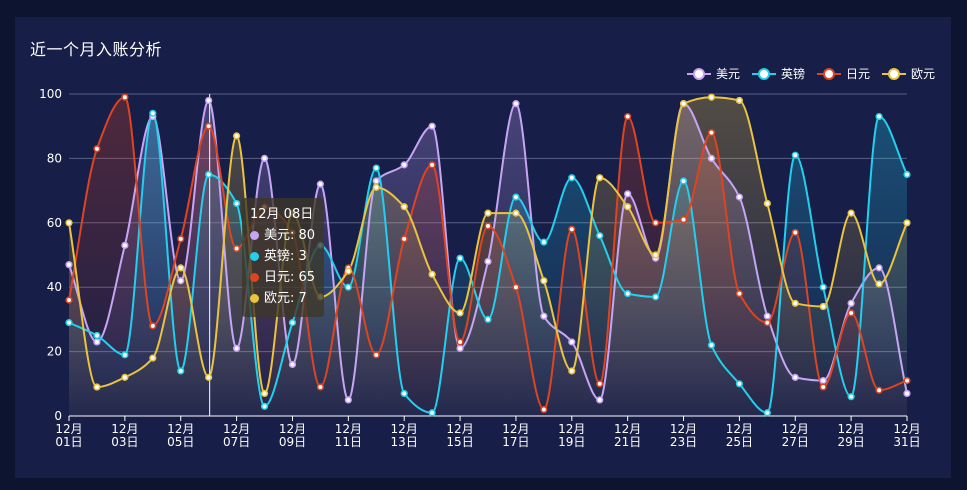  I want to click on legend-label: 欧元, so click(922, 74).